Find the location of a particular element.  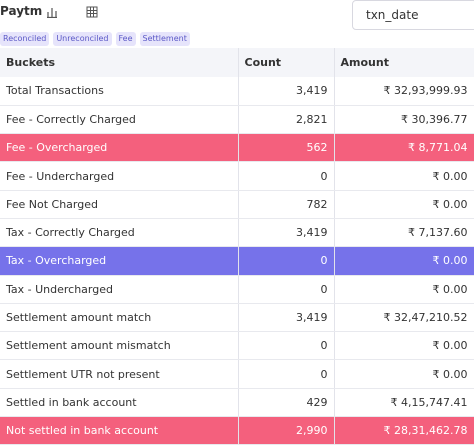

amount-cell: ₹ 7,137.60 is located at coordinates (404, 233).